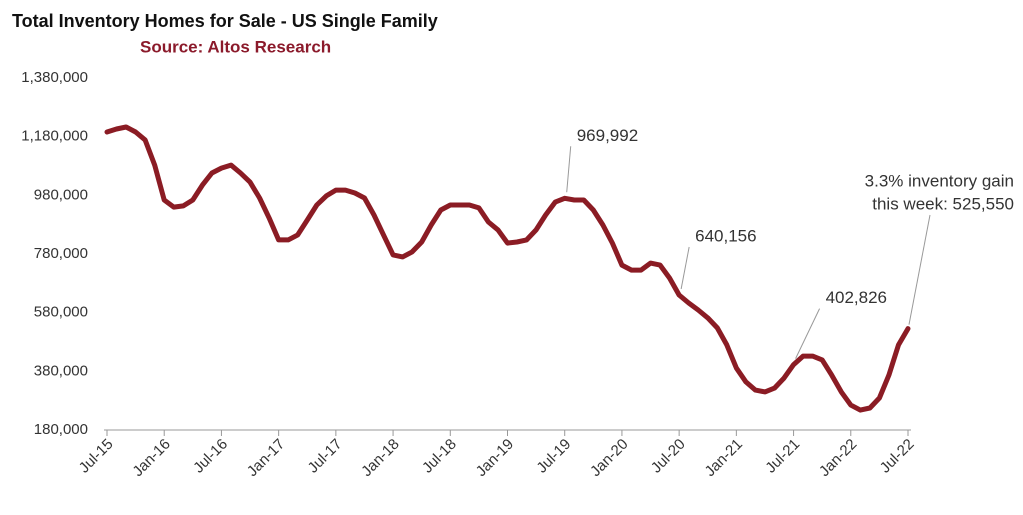 Image resolution: width=1023 pixels, height=515 pixels. Describe the element at coordinates (54, 77) in the screenshot. I see `y-tick-label: 1,380,000` at that location.